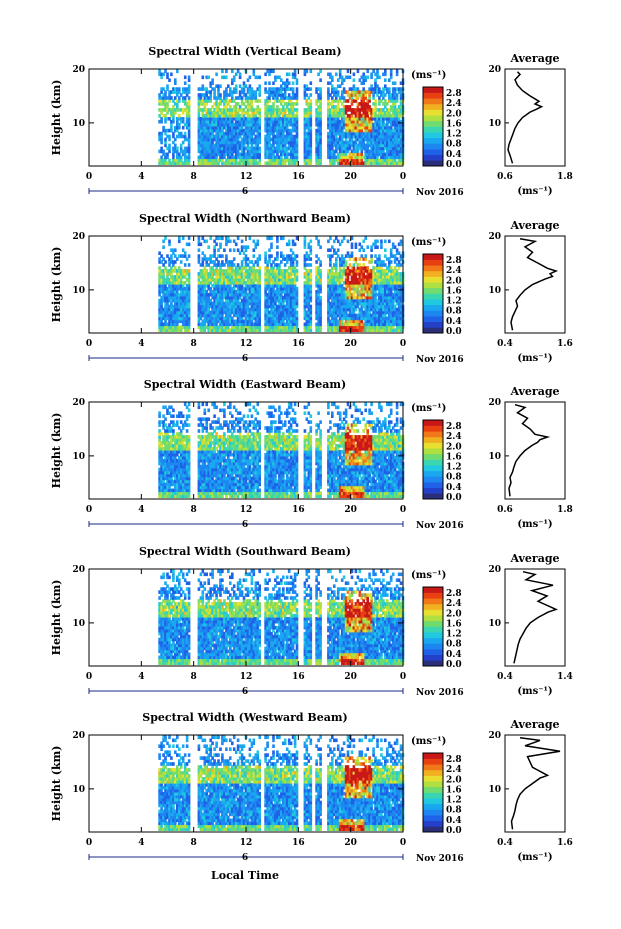 This screenshot has height=929, width=621. What do you see at coordinates (454, 155) in the screenshot?
I see `colorbar-tick: 0.4` at bounding box center [454, 155].